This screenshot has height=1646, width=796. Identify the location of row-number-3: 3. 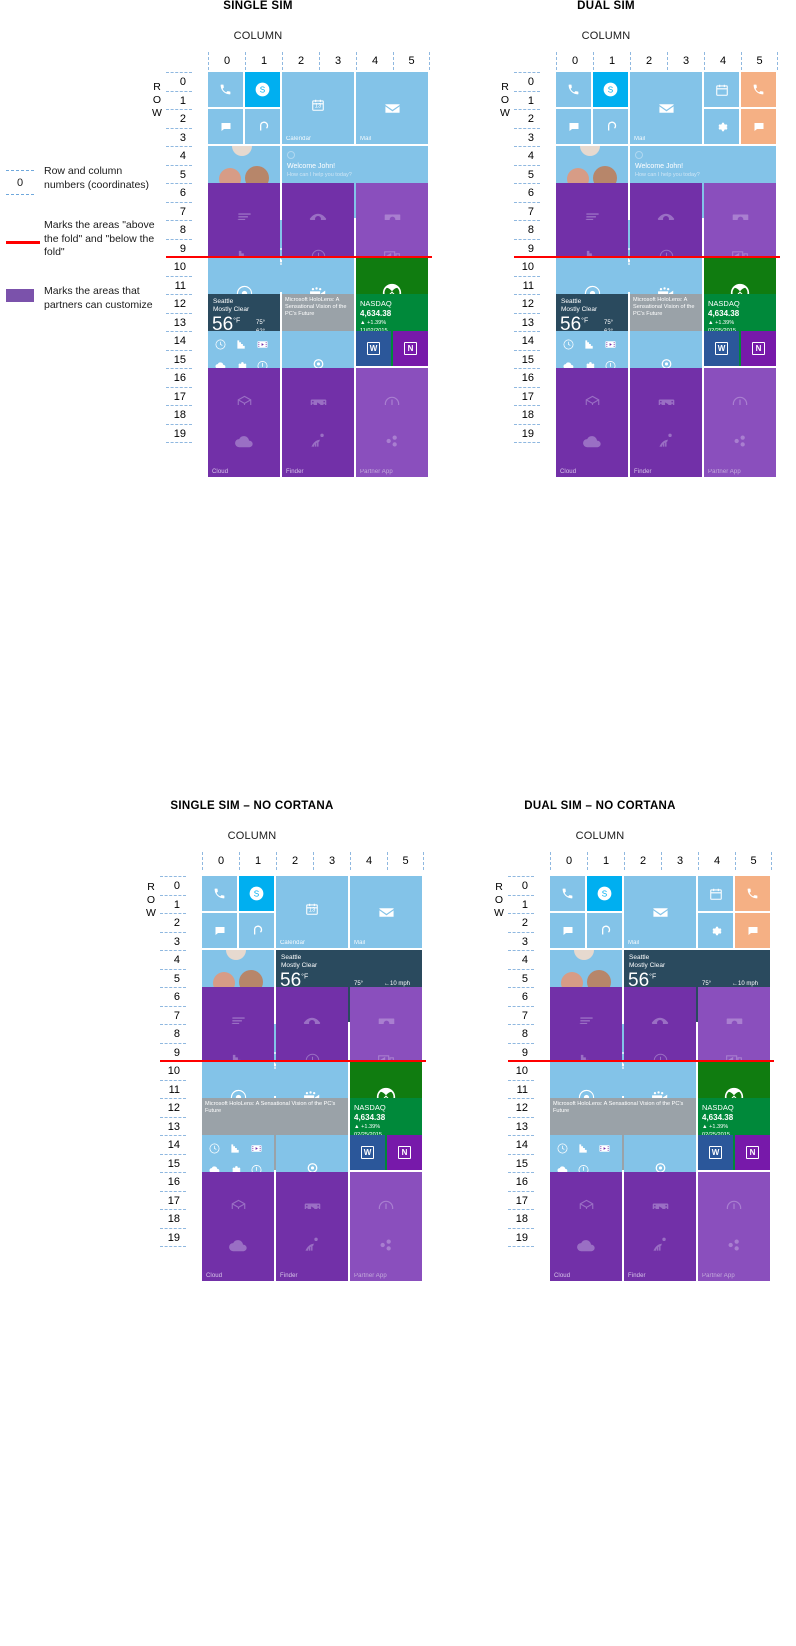
(182, 137).